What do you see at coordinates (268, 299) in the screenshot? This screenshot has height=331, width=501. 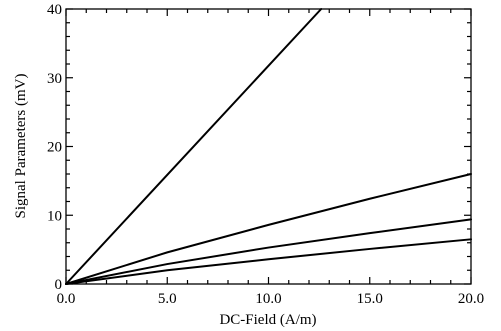 I see `x-tick-label: 10.0` at bounding box center [268, 299].